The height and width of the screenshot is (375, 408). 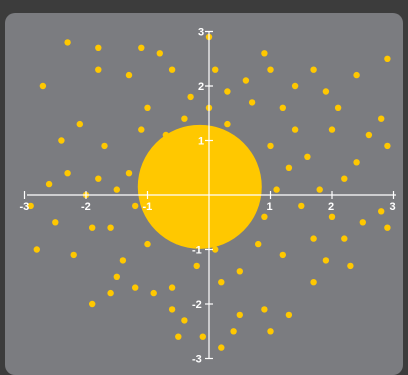 I want to click on y-tick-label: -3, so click(x=197, y=360).